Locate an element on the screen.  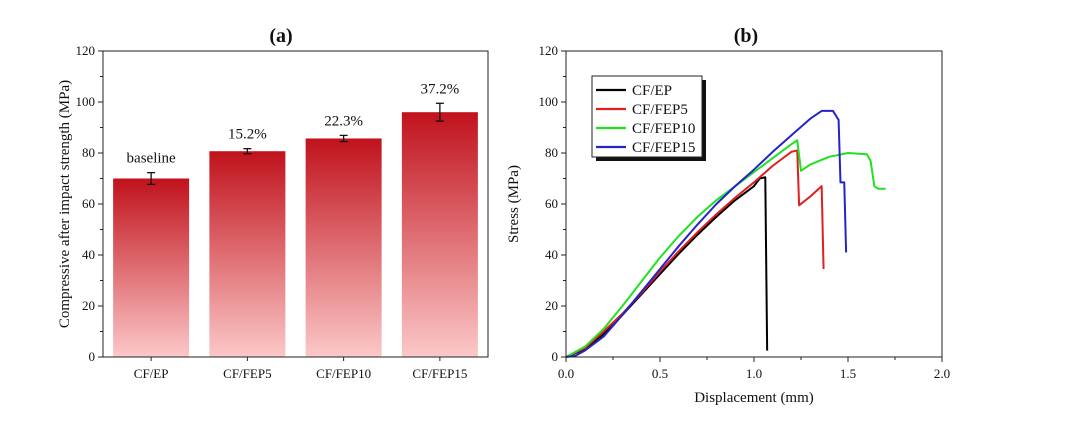
bar-cf-fep10 is located at coordinates (343, 247).